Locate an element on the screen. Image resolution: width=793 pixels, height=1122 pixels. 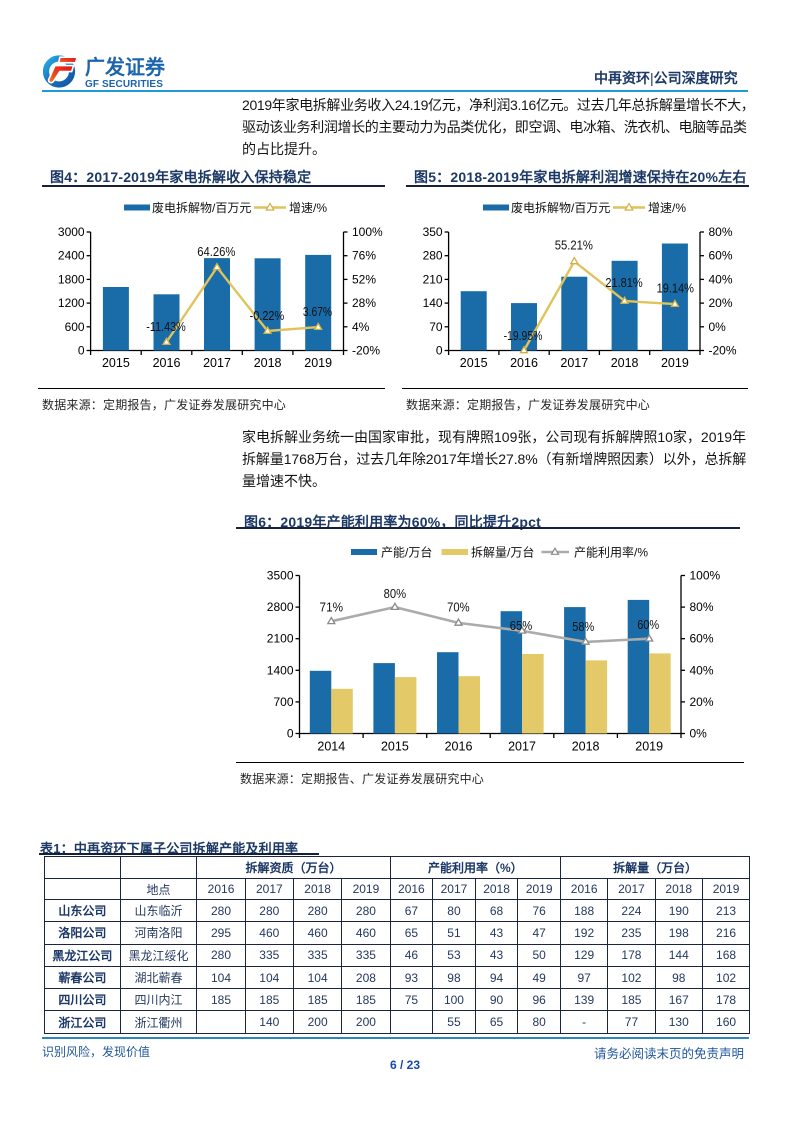
svg-text: -19.95% is located at coordinates (523, 336).